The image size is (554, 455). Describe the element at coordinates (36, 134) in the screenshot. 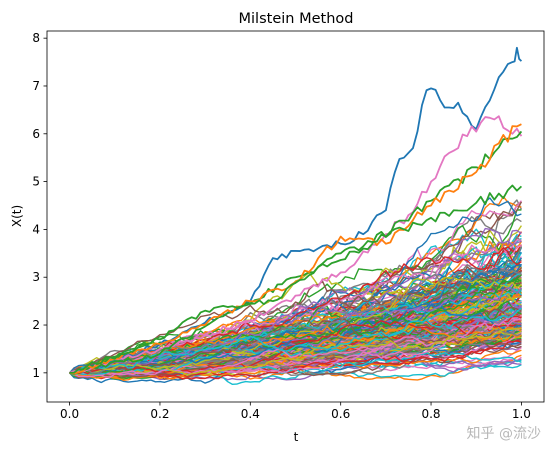

I see `y-tick-label: 6` at that location.